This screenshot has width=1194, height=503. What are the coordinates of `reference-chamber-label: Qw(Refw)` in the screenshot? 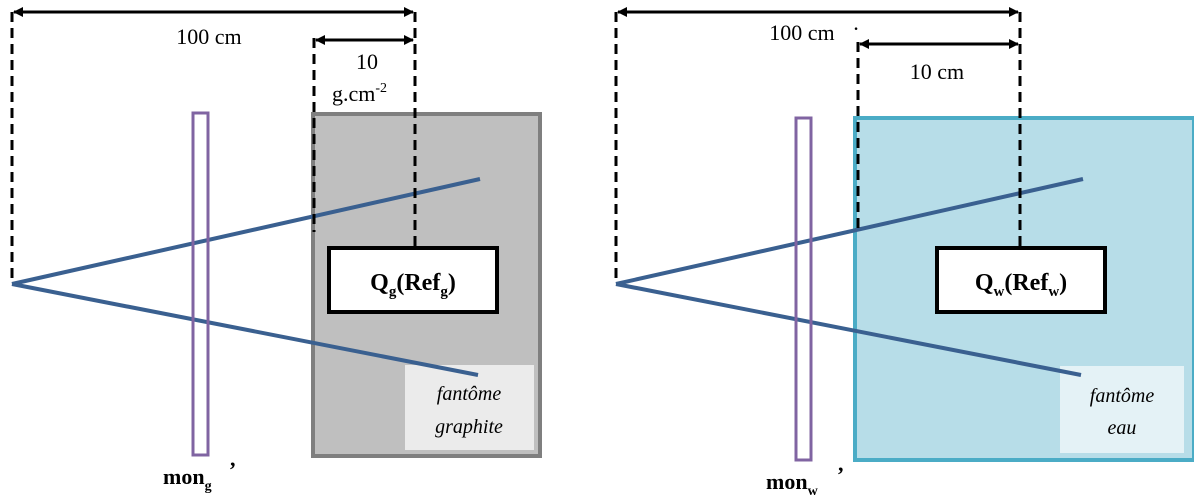 It's located at (1021, 285).